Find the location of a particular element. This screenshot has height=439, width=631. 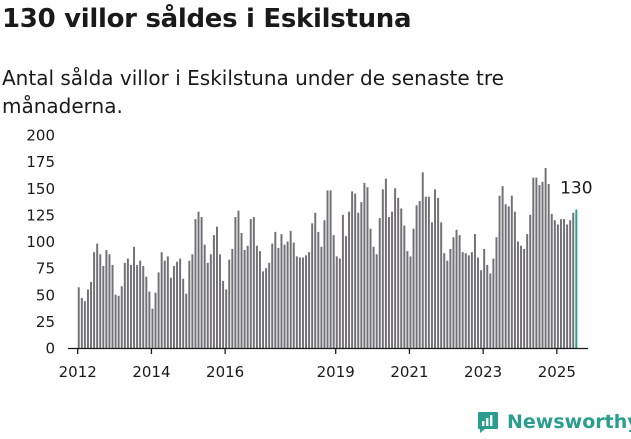

y-tick-label: 100 is located at coordinates (40, 242).